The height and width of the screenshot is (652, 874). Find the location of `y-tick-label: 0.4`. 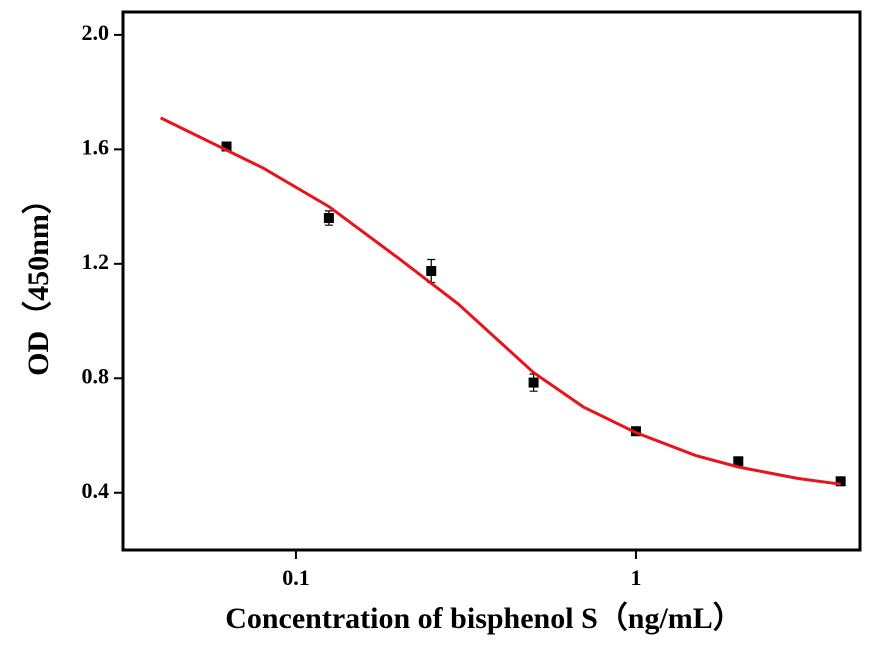

y-tick-label: 0.4 is located at coordinates (96, 490).